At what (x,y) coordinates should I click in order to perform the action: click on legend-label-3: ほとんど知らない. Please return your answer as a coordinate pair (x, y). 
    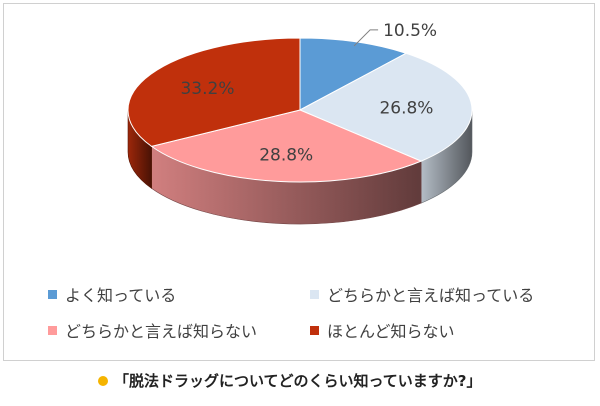
    Looking at the image, I should click on (391, 331).